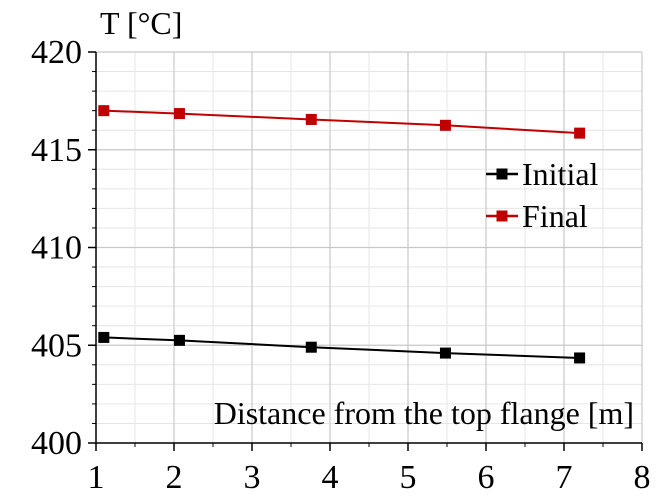 This screenshot has height=500, width=657. Describe the element at coordinates (174, 477) in the screenshot. I see `x-tick-label: 2` at that location.